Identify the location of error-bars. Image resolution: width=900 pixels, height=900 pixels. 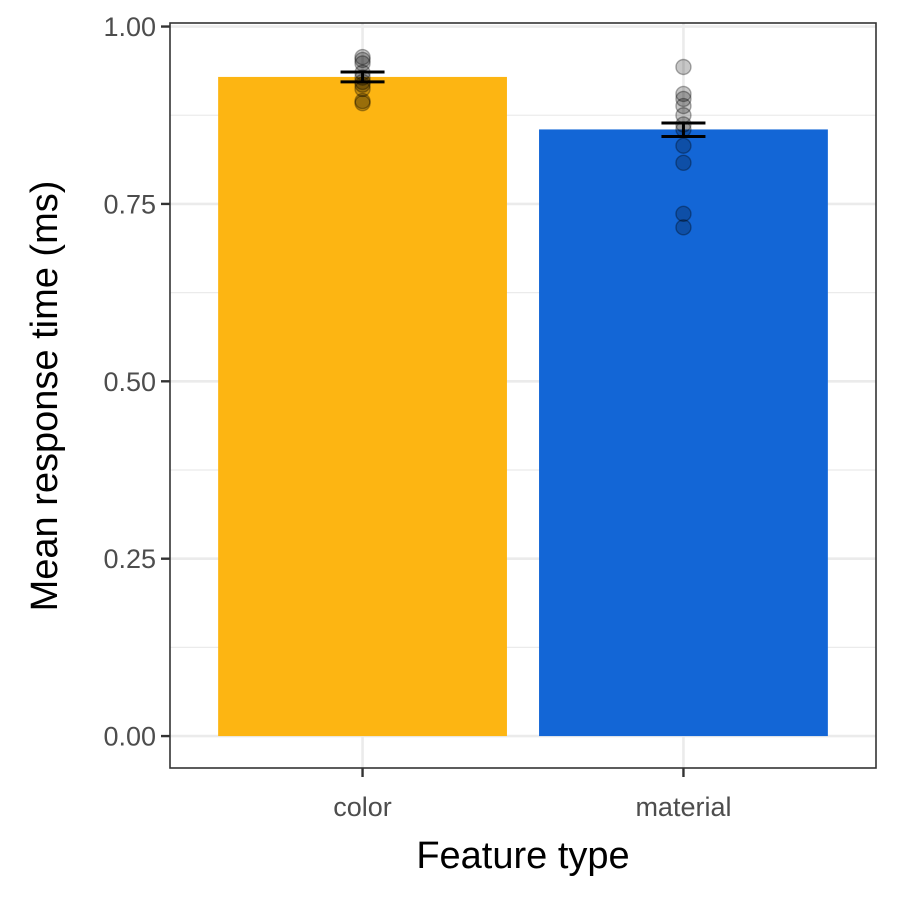
(523, 104).